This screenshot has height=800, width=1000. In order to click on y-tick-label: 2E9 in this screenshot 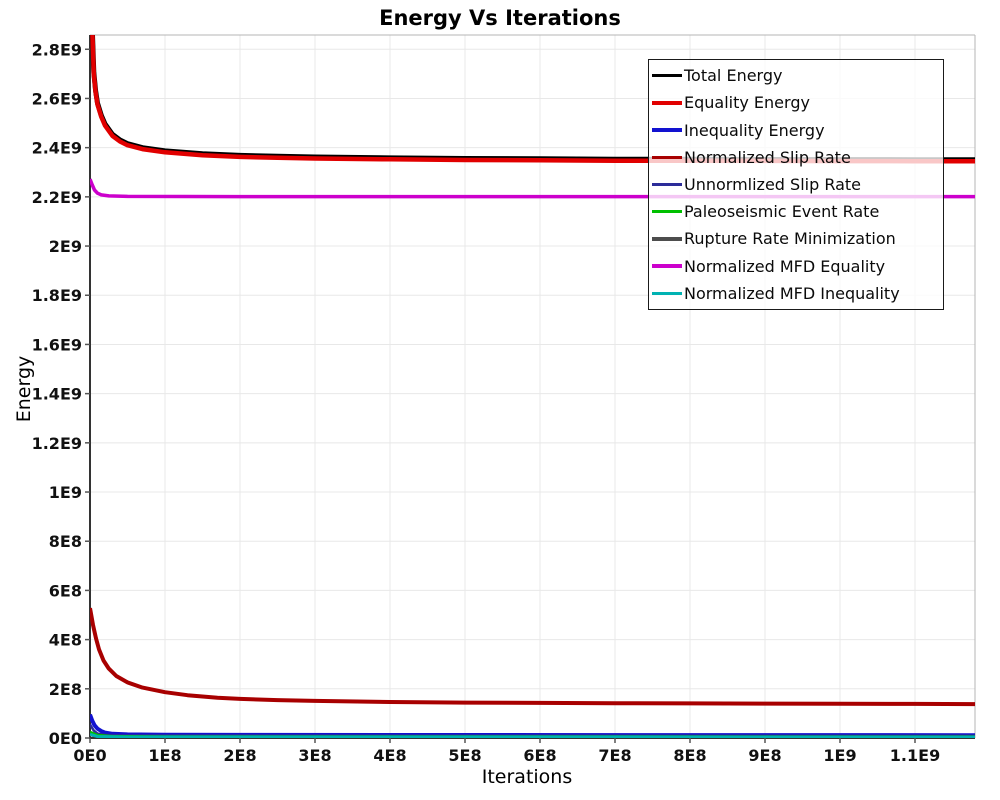, I will do `click(65, 246)`.